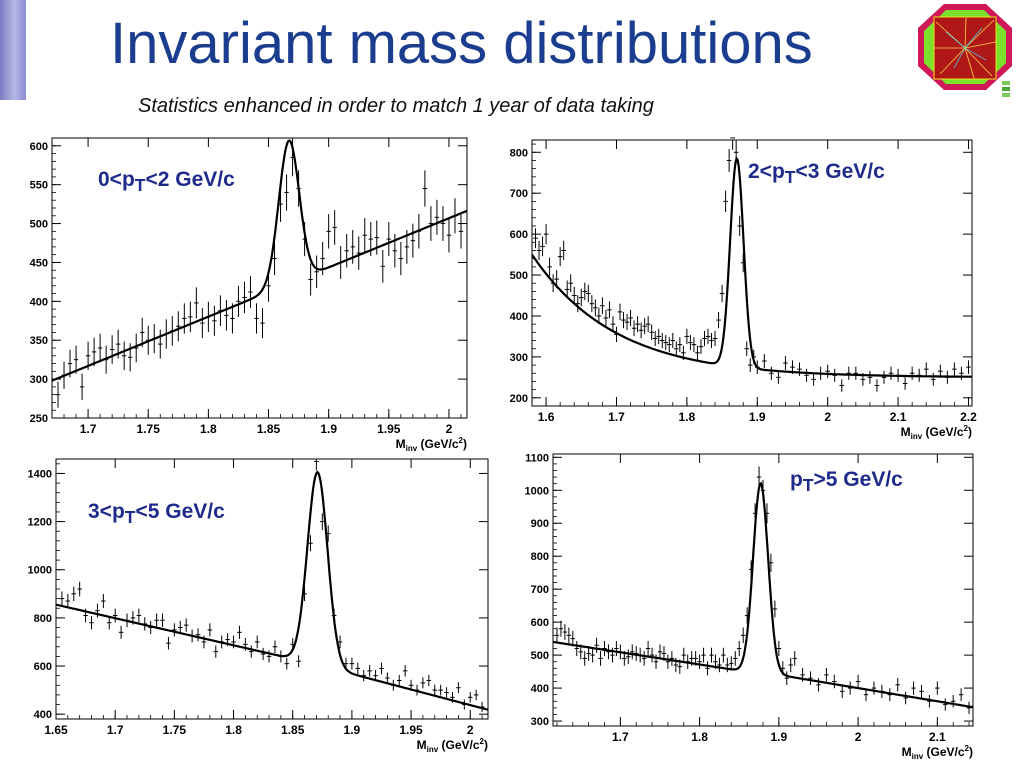 Image resolution: width=1024 pixels, height=768 pixels. I want to click on x-tick-label: 1.7, so click(88, 429).